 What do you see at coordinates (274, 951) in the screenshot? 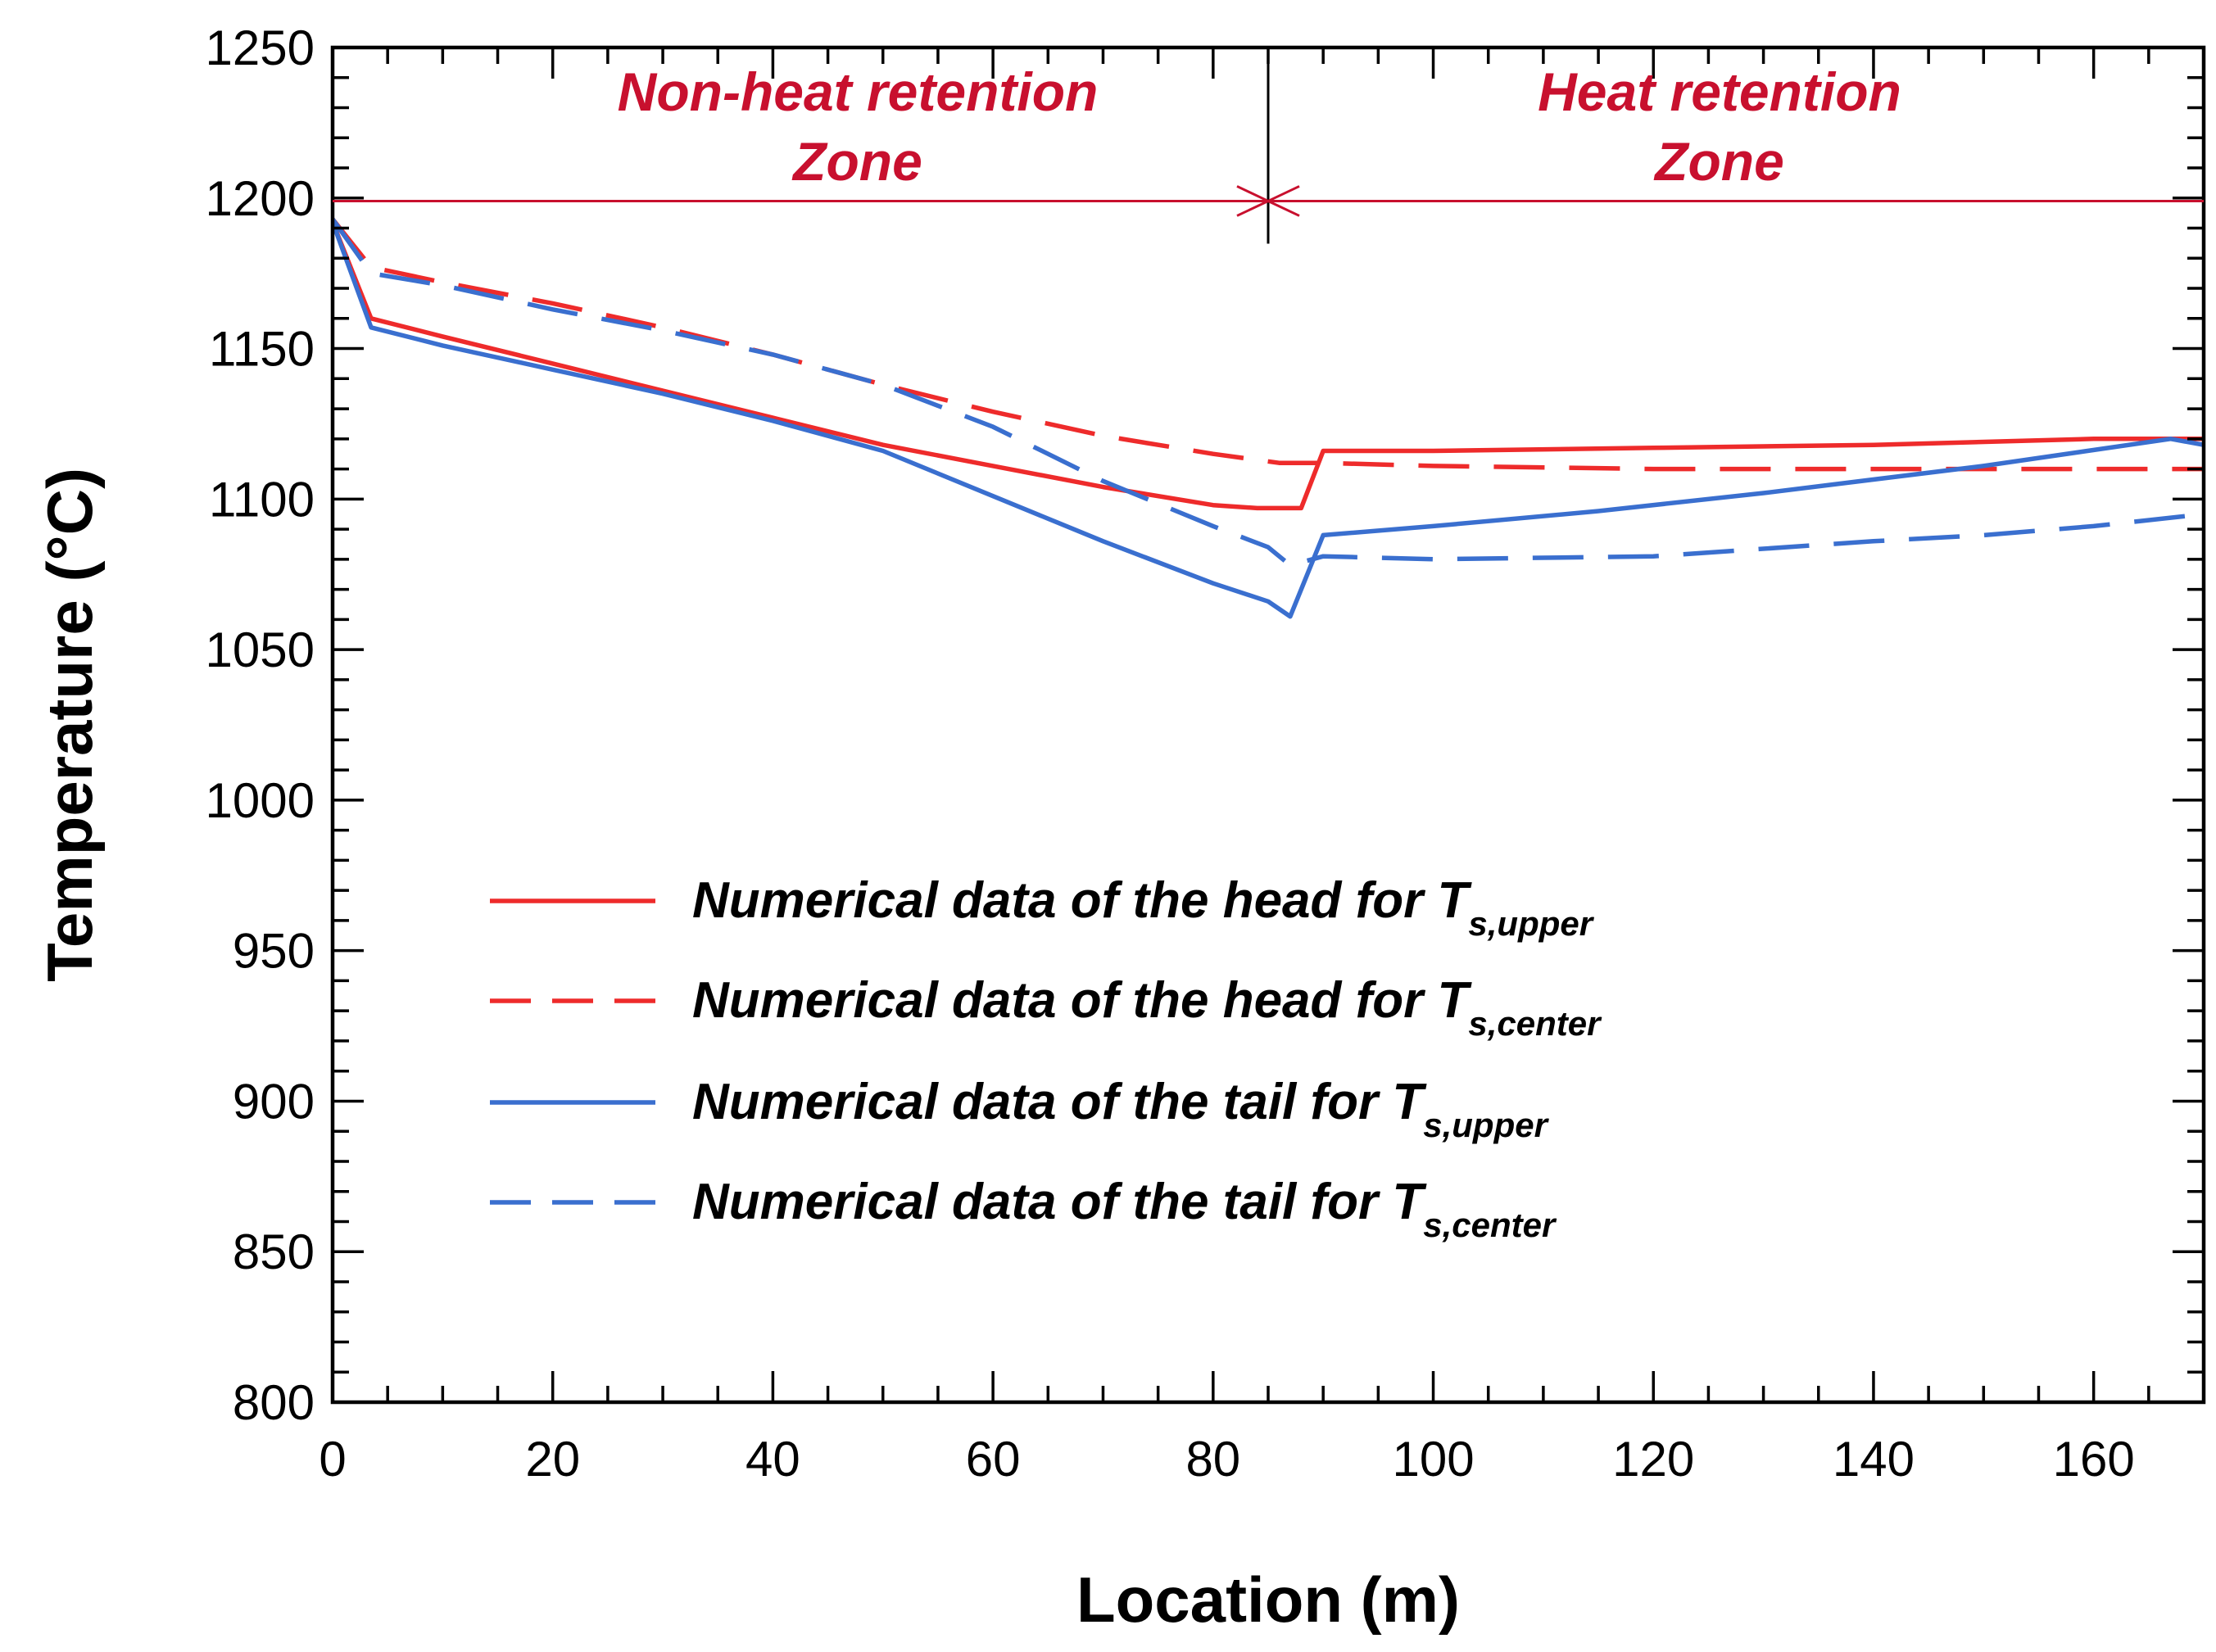
I see `y-tick-label: 950` at bounding box center [274, 951].